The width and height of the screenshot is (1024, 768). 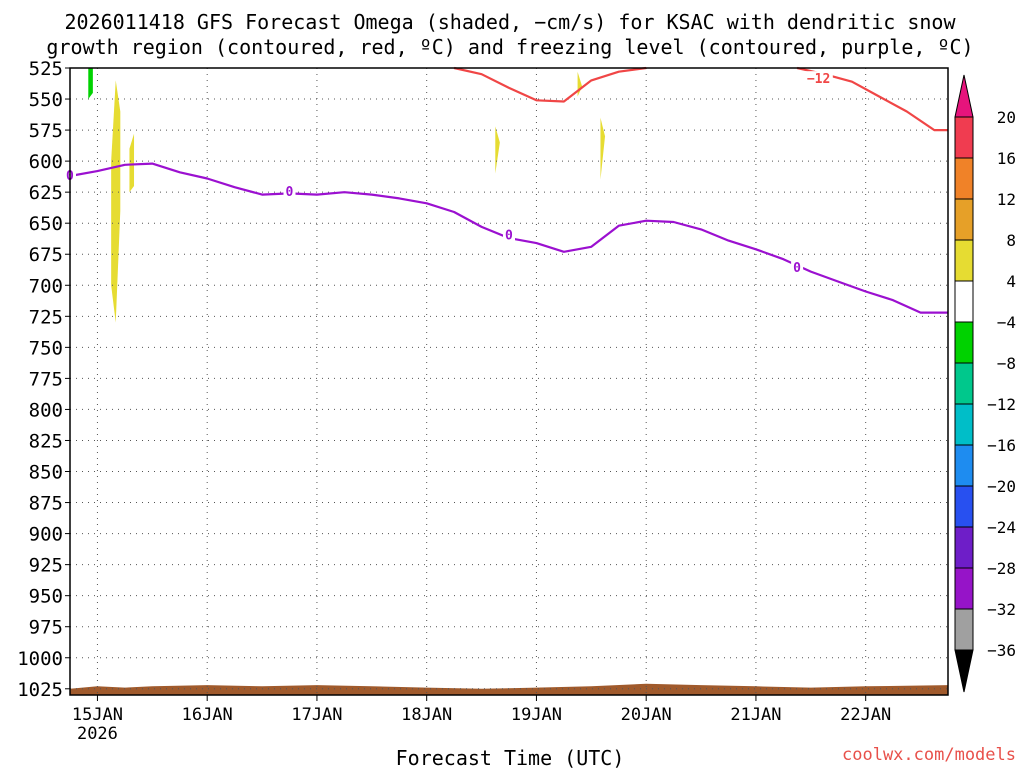 I want to click on colorbar-label-4: 4, so click(x=1011, y=281).